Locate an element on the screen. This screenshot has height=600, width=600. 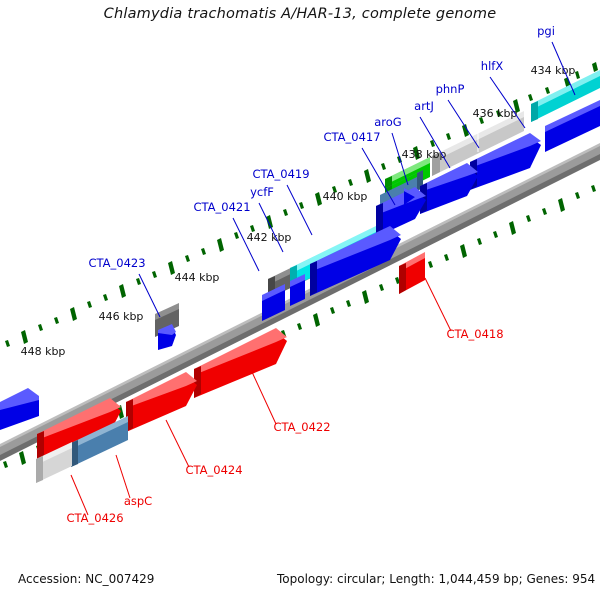
feature-red-cta0422 is located at coordinates (240, 363).